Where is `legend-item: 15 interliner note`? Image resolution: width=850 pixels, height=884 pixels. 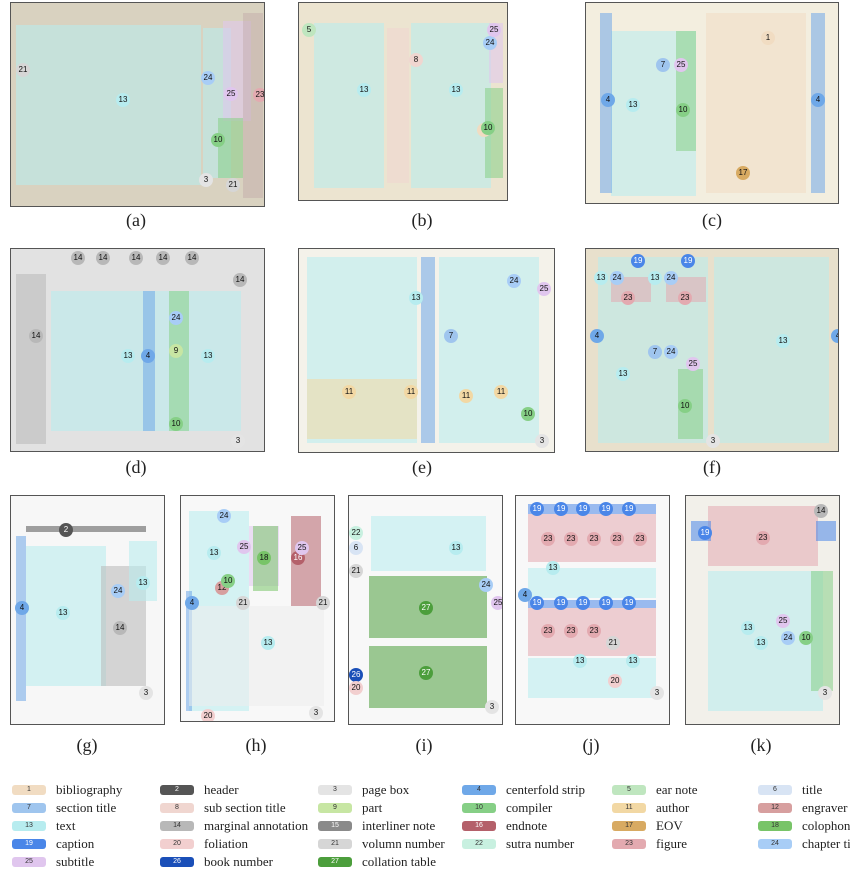
legend-item: 15 interliner note is located at coordinates (376, 826).